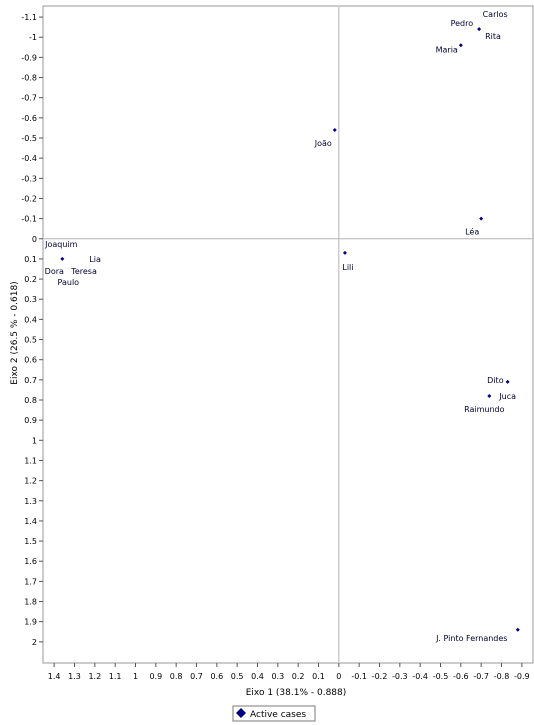  Describe the element at coordinates (257, 676) in the screenshot. I see `x-tick-label: 0.4` at that location.